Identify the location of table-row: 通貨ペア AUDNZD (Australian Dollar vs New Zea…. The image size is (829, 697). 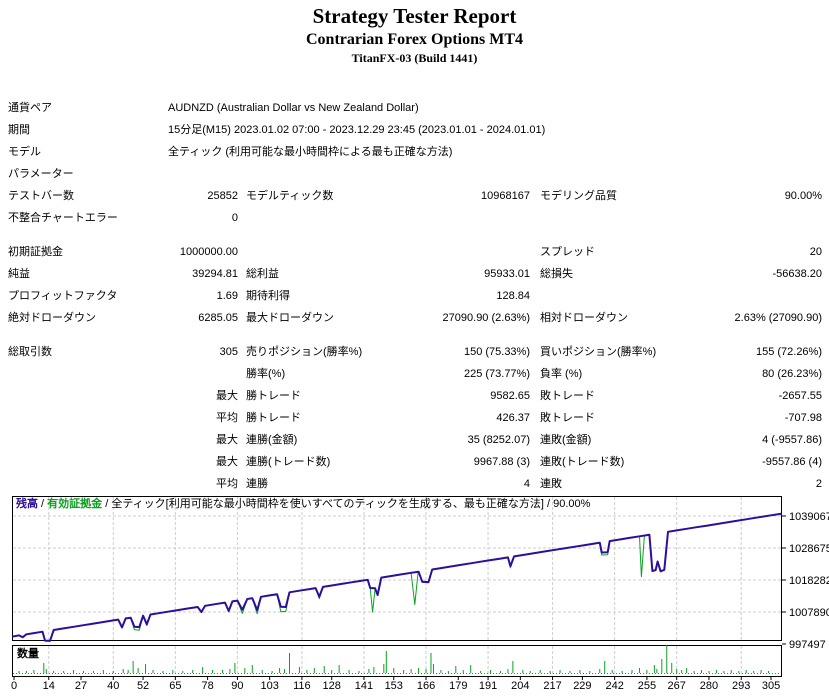
(414, 108).